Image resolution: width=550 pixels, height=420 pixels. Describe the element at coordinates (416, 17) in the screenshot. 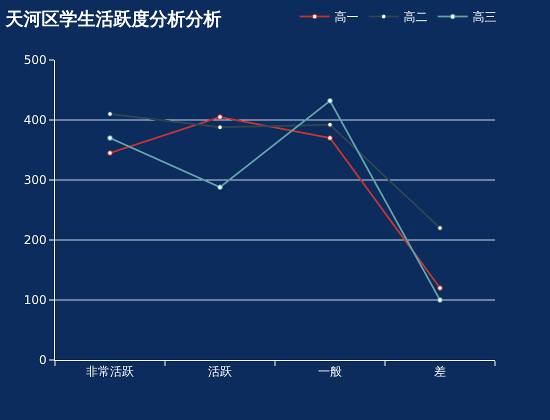

I see `legend-label: 高二` at that location.